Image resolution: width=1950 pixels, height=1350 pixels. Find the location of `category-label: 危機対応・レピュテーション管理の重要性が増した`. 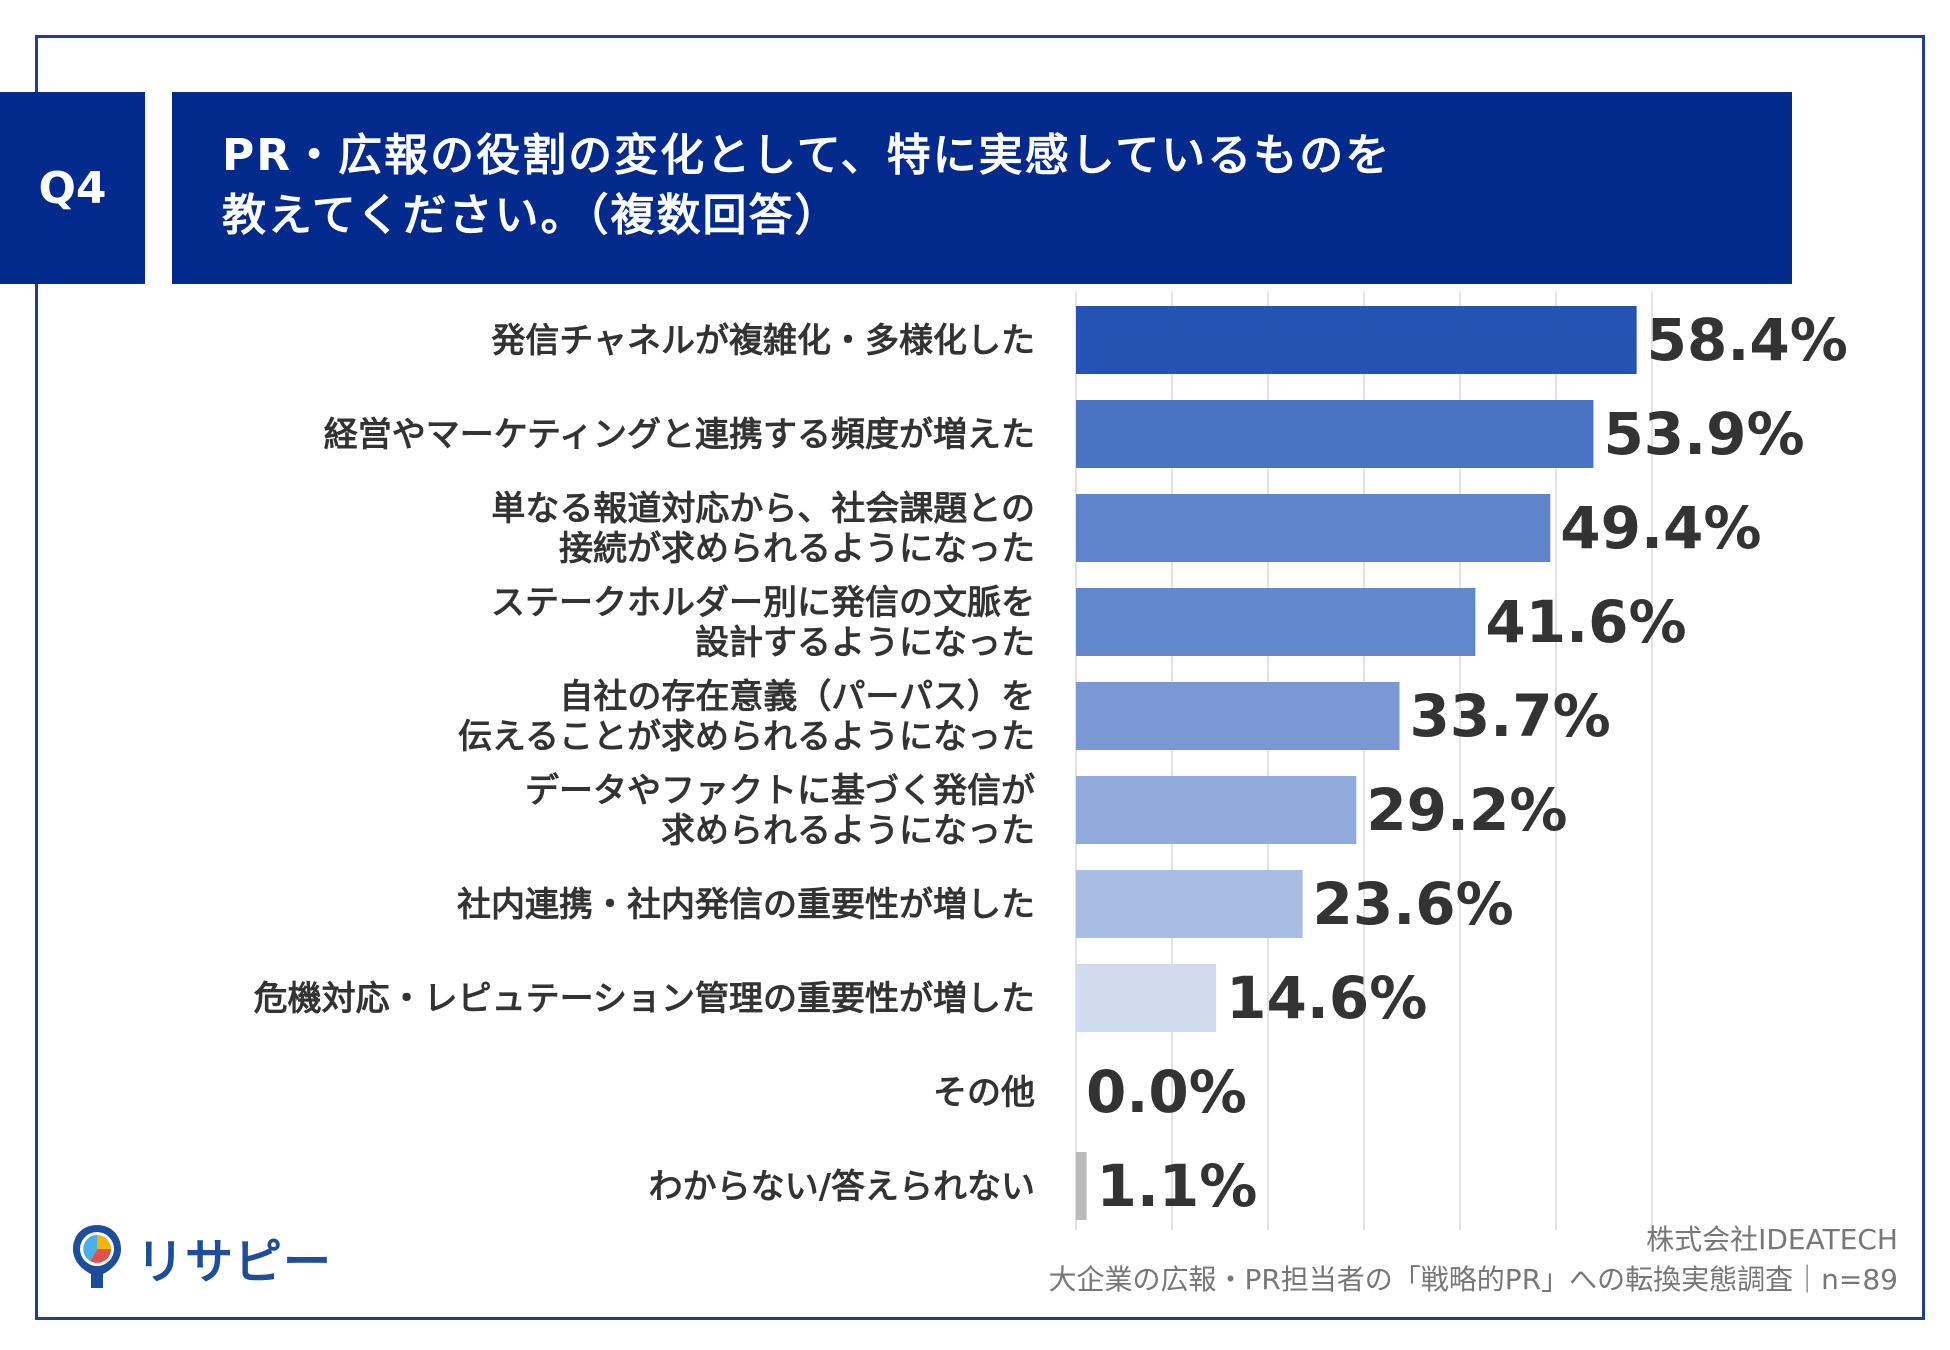

category-label: 危機対応・レピュテーション管理の重要性が増した is located at coordinates (644, 999).